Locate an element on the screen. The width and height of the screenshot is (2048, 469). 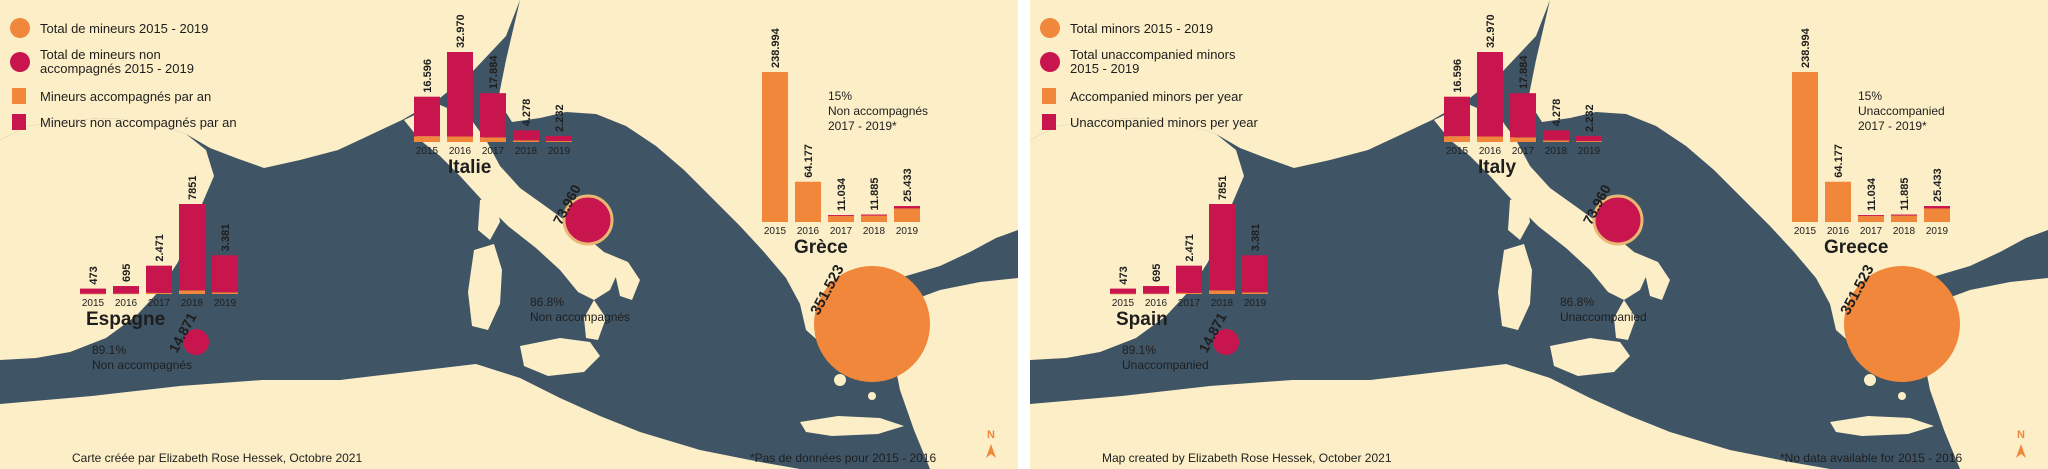
italy-country-name: Italy is located at coordinates (1497, 167).